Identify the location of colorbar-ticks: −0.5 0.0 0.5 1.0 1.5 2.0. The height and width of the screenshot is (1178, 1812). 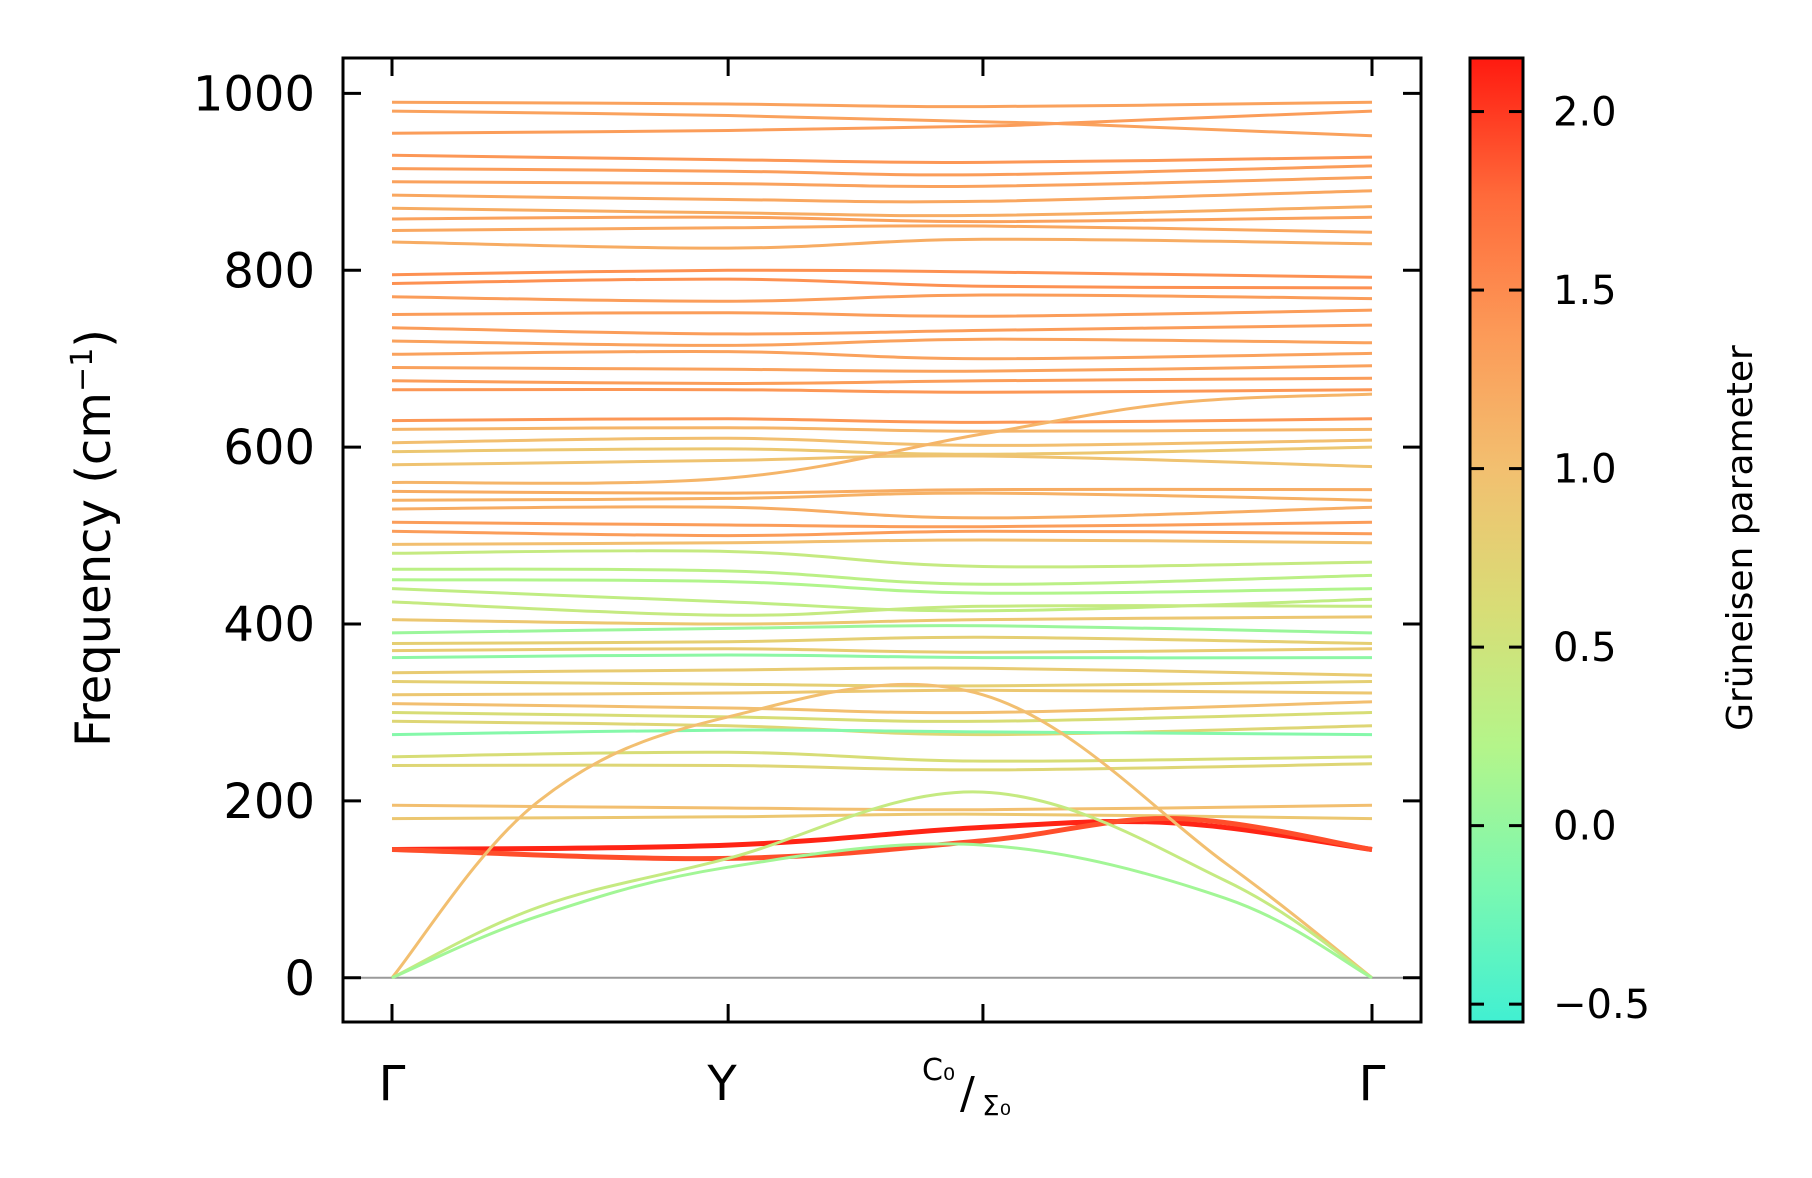
(1560, 559).